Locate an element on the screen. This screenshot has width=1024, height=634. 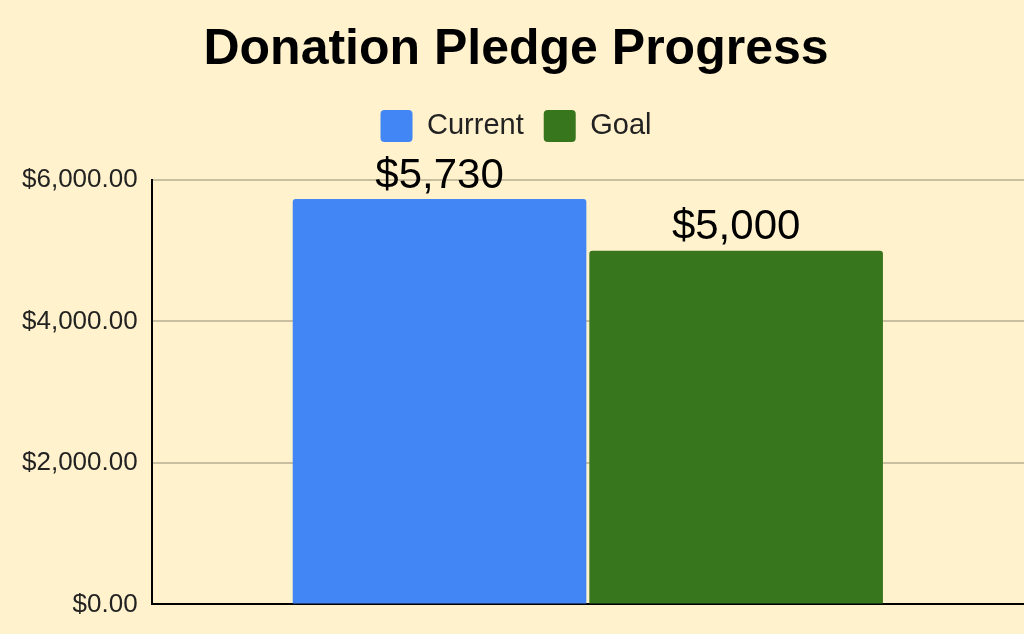
chart-title: Donation Pledge Progress is located at coordinates (516, 46).